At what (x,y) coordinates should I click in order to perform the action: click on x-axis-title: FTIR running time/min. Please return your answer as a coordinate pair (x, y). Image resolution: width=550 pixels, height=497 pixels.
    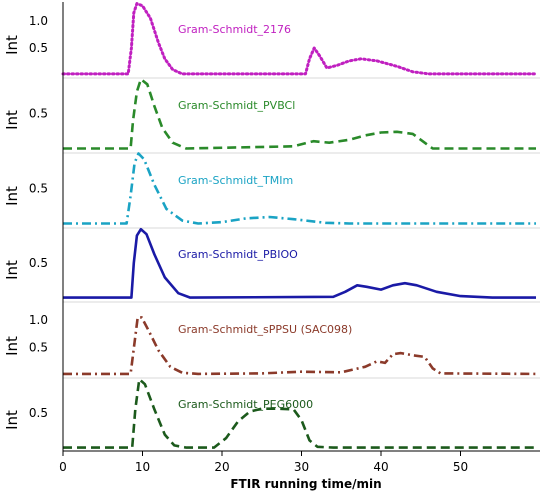
    Looking at the image, I should click on (305, 484).